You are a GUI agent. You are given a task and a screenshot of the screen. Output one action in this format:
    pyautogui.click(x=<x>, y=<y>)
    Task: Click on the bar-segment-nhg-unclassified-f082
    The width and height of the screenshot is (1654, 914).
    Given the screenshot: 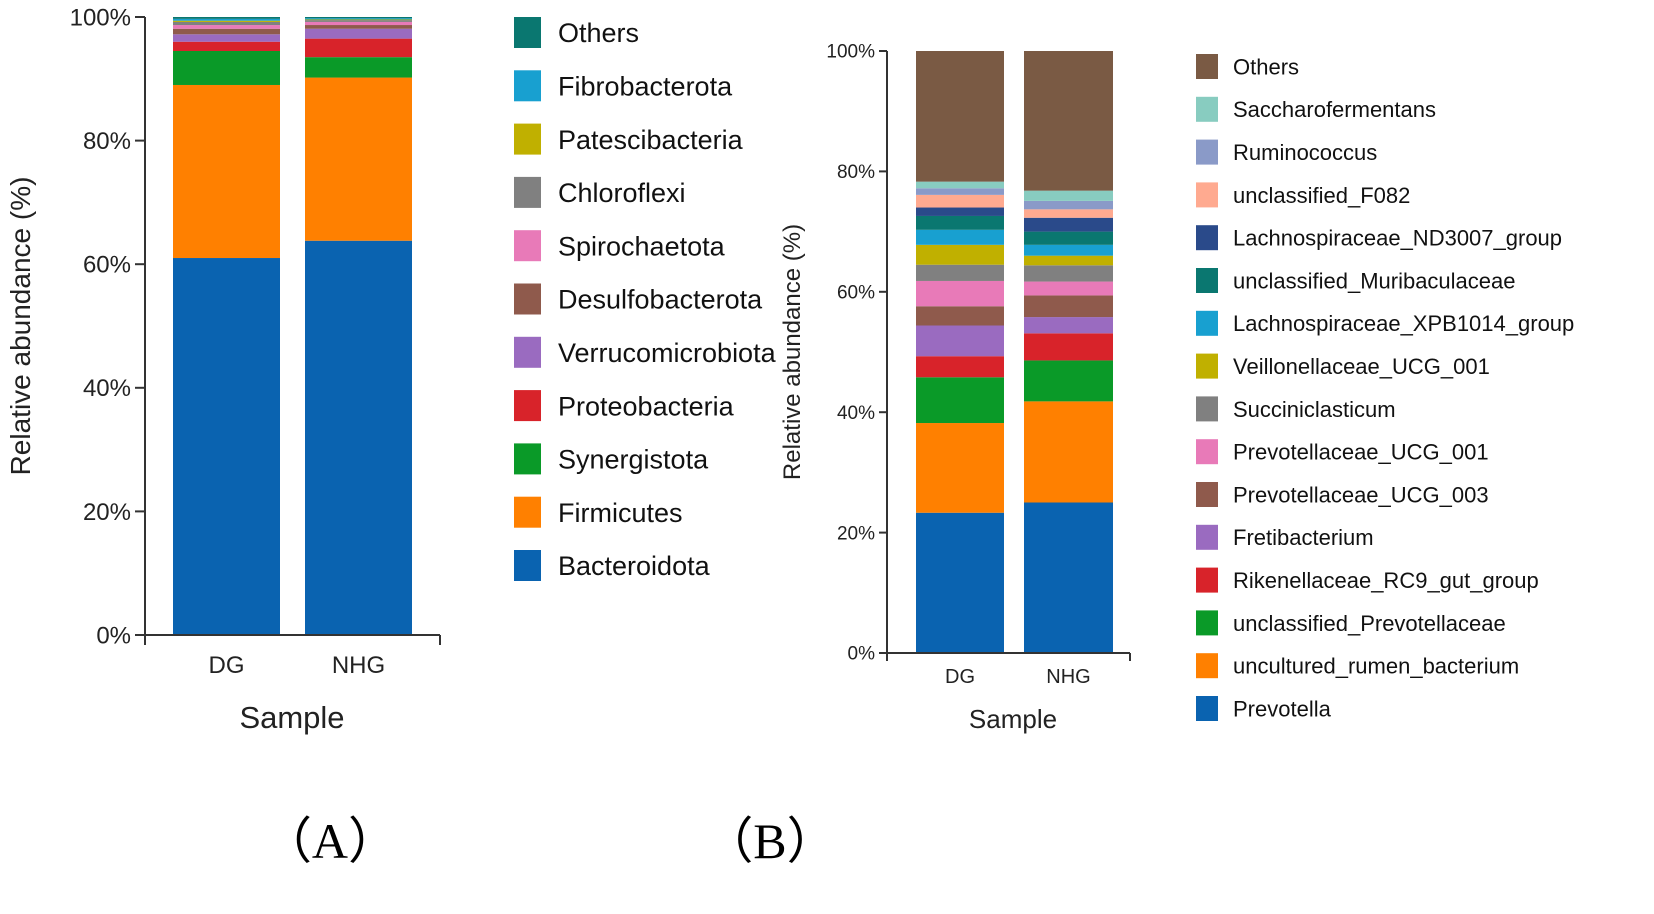 What is the action you would take?
    pyautogui.click(x=1068, y=213)
    